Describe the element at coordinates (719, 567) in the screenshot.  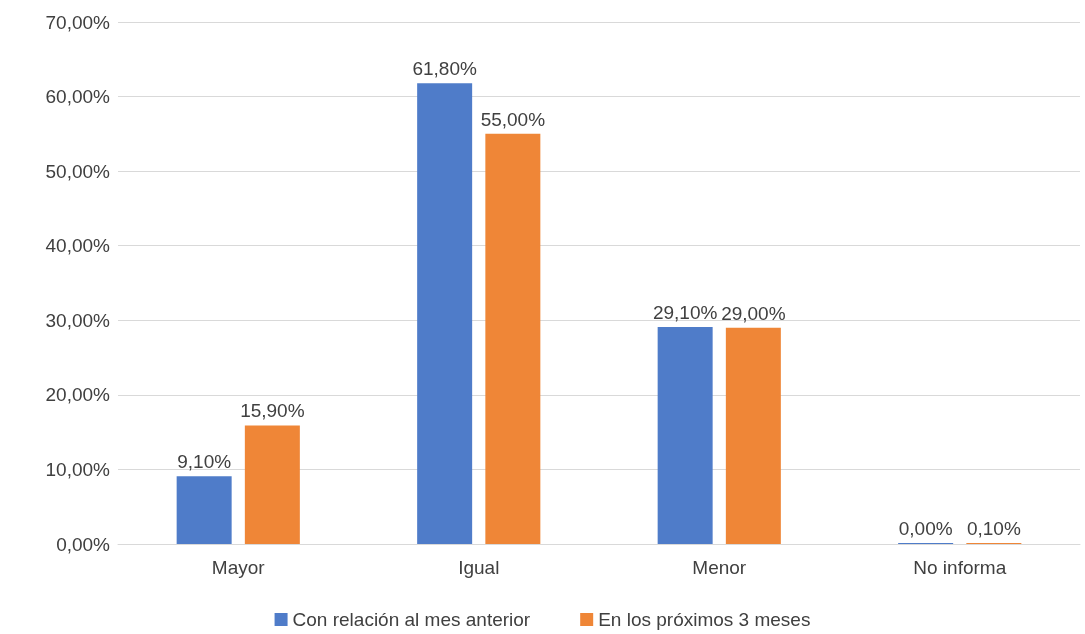
I see `x-tick-label: Menor` at that location.